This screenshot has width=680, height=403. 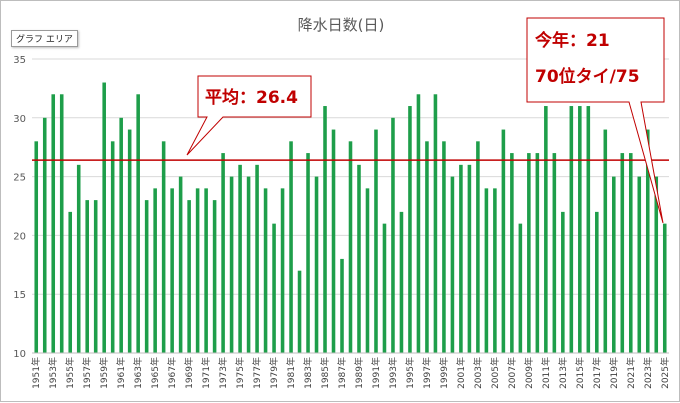 What do you see at coordinates (44, 38) in the screenshot?
I see `chart-area-tooltip: グラフ エリア` at bounding box center [44, 38].